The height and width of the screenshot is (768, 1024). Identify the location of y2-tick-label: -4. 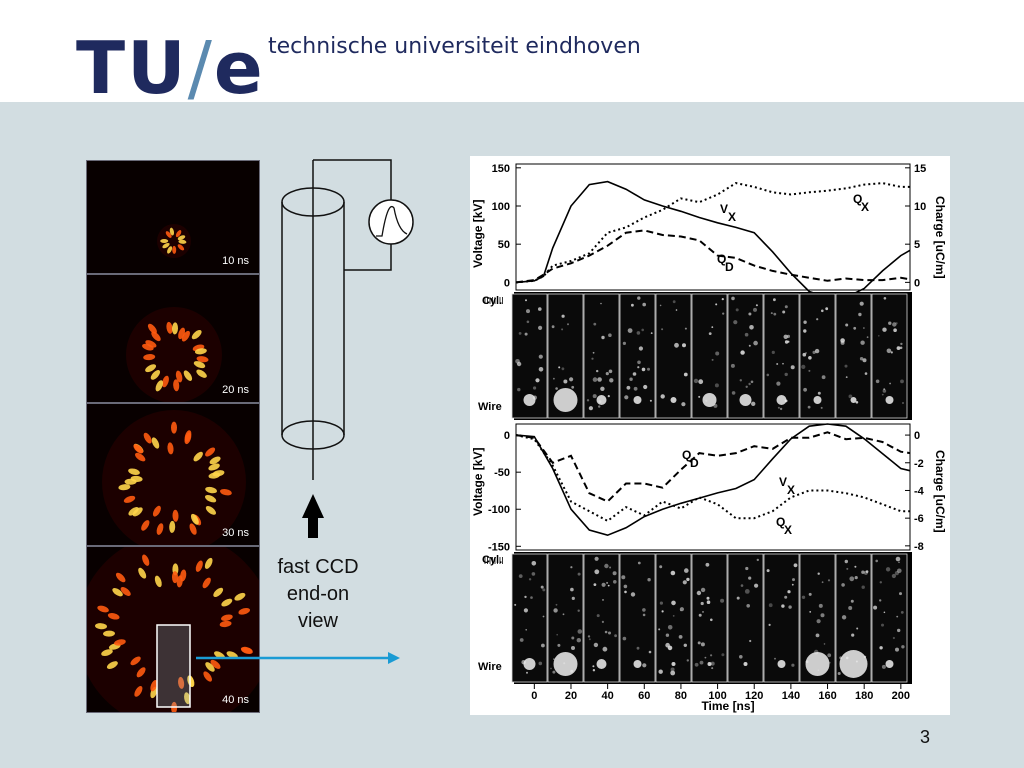
(919, 491).